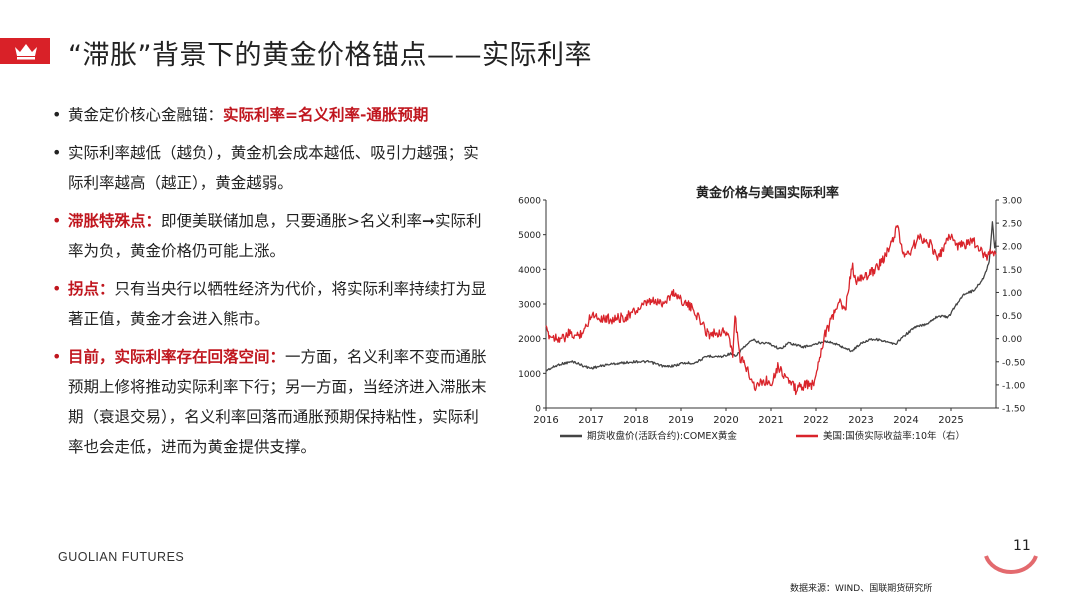  I want to click on y-right-tick-label: 1.00, so click(1012, 294).